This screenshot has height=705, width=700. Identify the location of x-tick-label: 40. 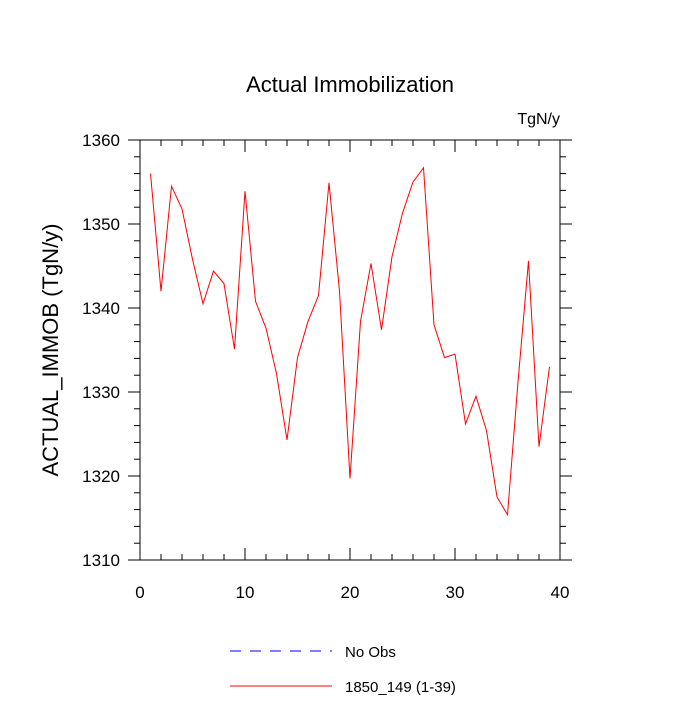
(560, 592).